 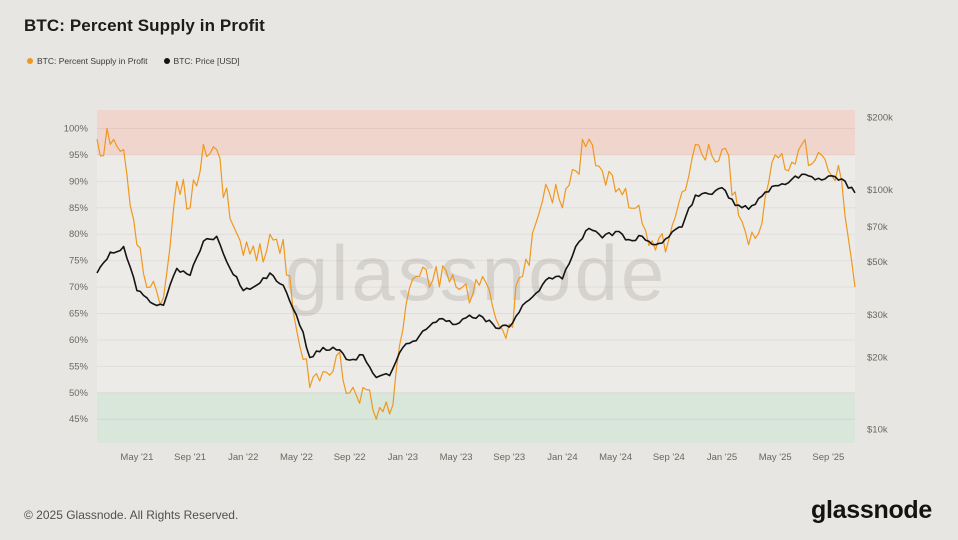 I want to click on x-axis-tick-label: Sep '22, so click(x=350, y=457).